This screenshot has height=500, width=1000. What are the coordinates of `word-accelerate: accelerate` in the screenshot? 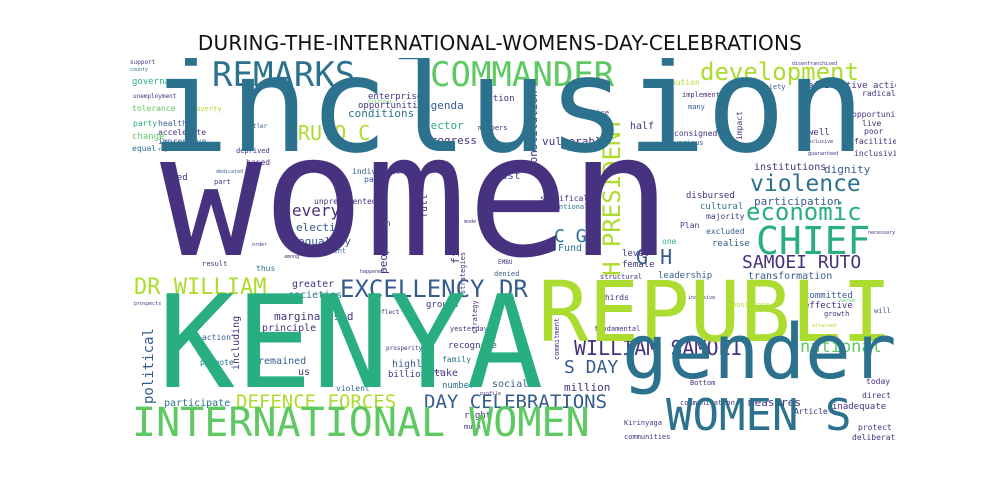 It's located at (182, 132).